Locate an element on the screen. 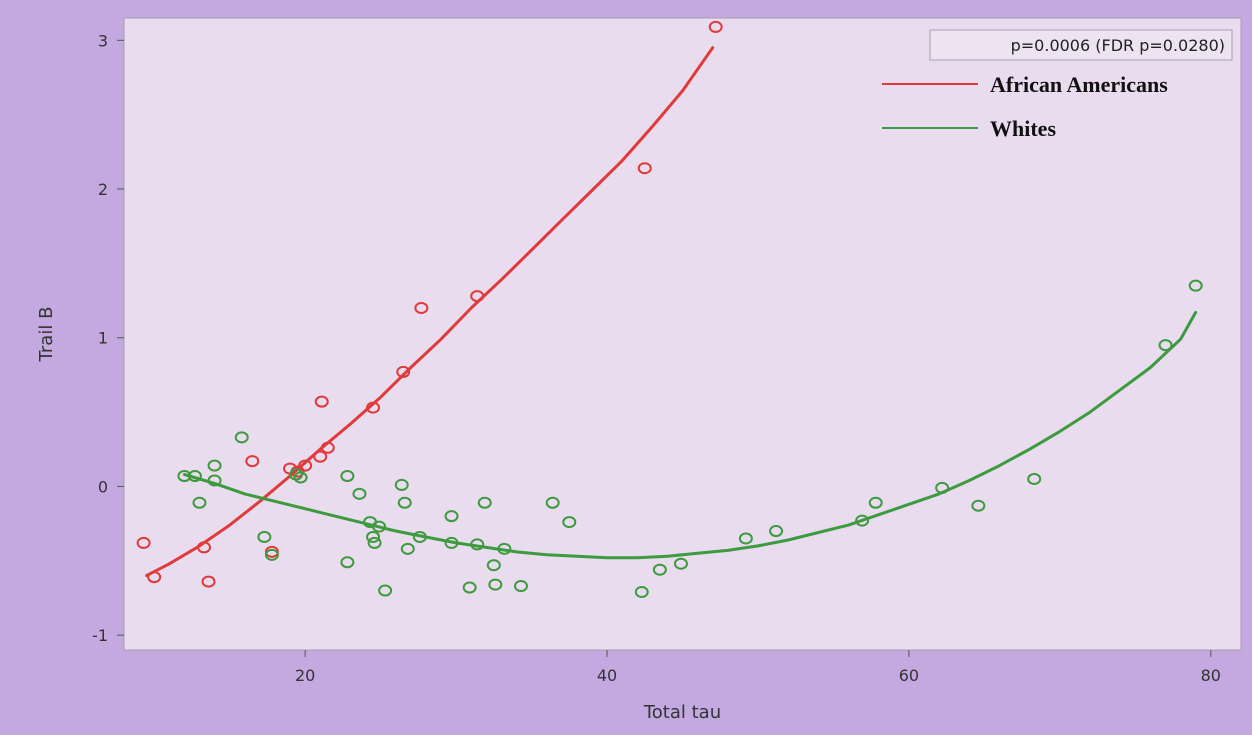  x-tick-label: 80 is located at coordinates (1211, 675).